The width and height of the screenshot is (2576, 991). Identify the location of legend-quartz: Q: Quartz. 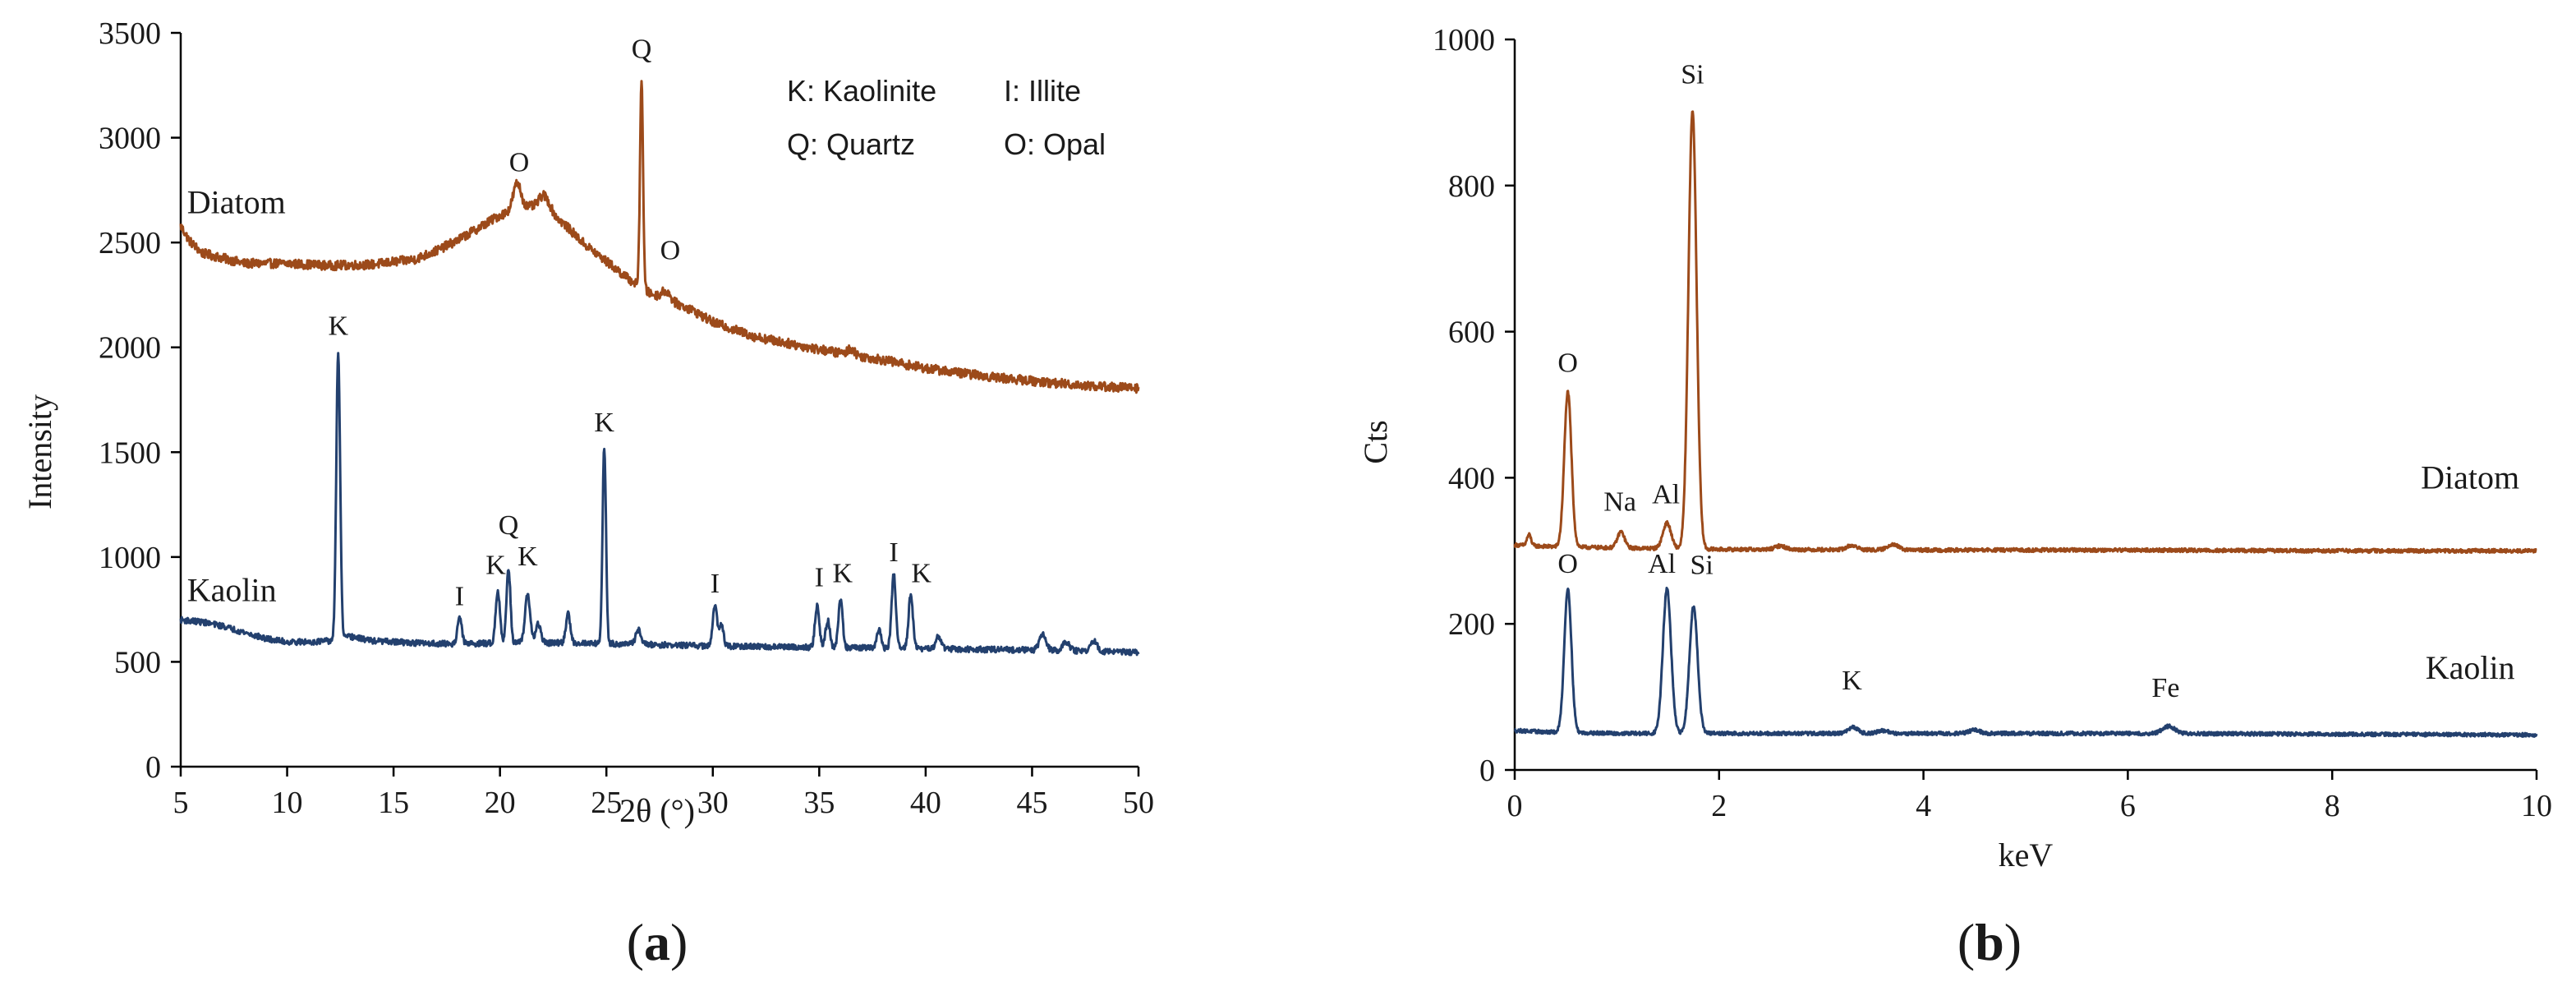
(851, 144).